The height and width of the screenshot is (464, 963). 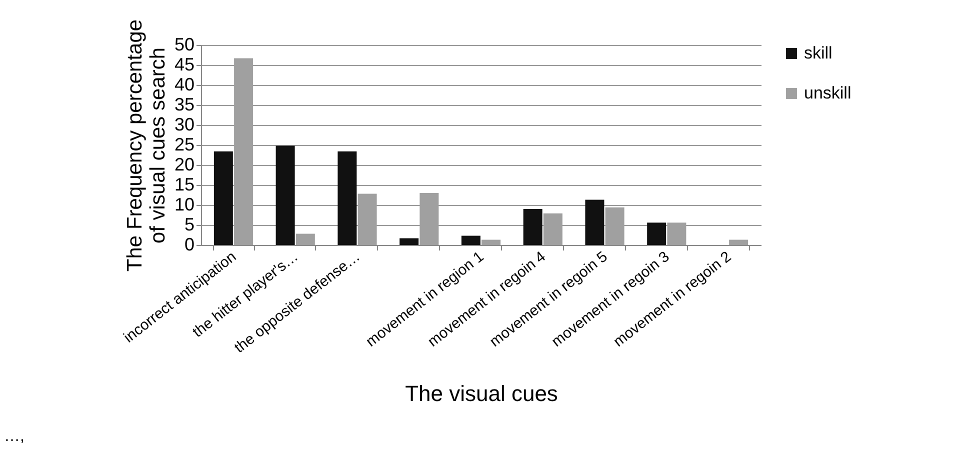 What do you see at coordinates (184, 44) in the screenshot?
I see `y-tick-label: 50` at bounding box center [184, 44].